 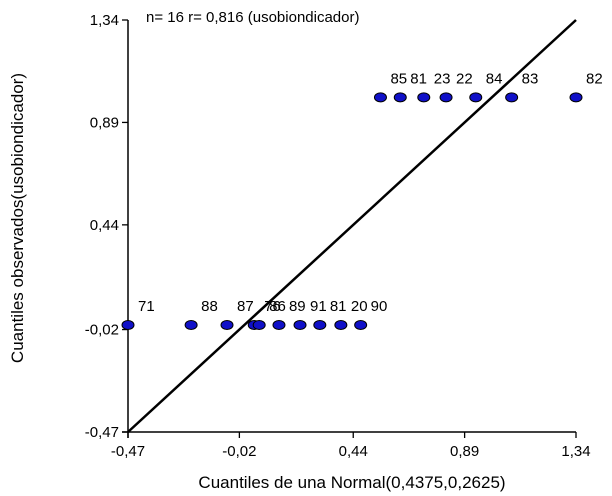 I want to click on y-axis-title: Cuantiles observados(usobiondicador), so click(x=17, y=218).